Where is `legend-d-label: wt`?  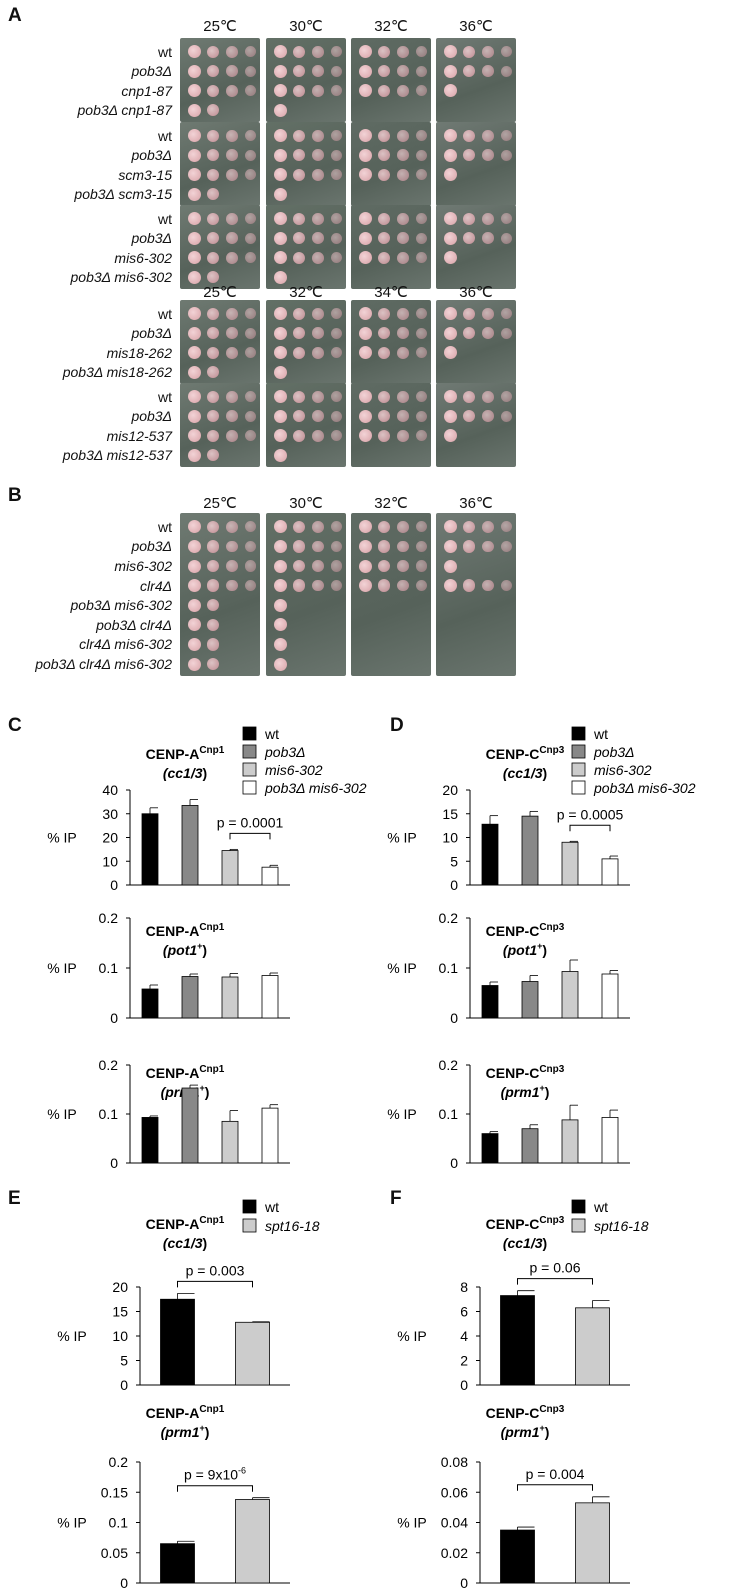
legend-d-label: wt is located at coordinates (600, 734).